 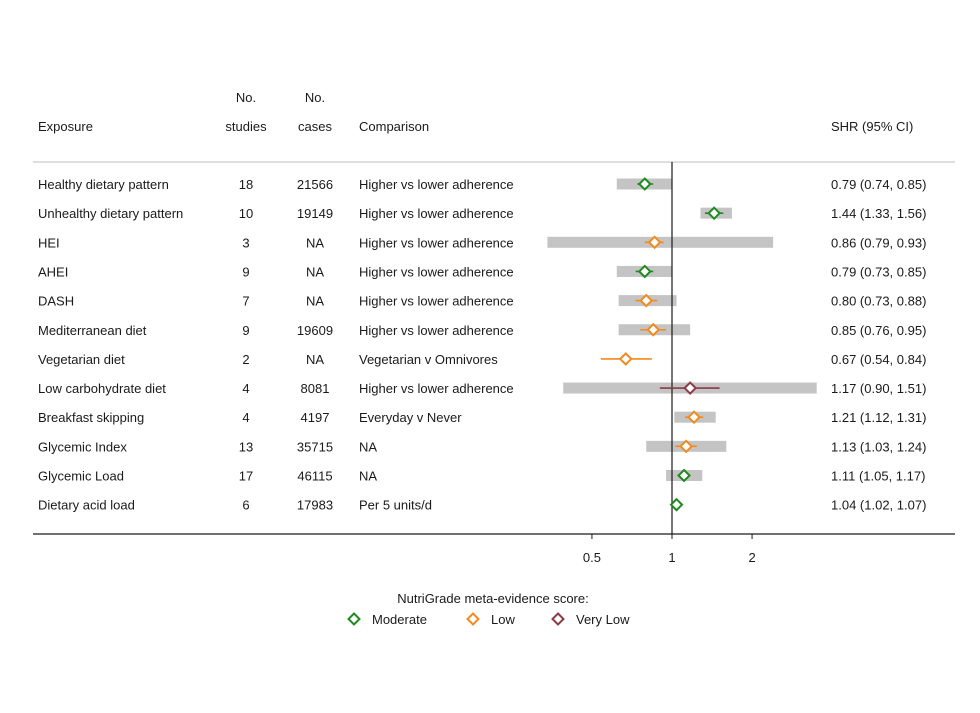 What do you see at coordinates (65, 126) in the screenshot?
I see `header-exposure: Exposure` at bounding box center [65, 126].